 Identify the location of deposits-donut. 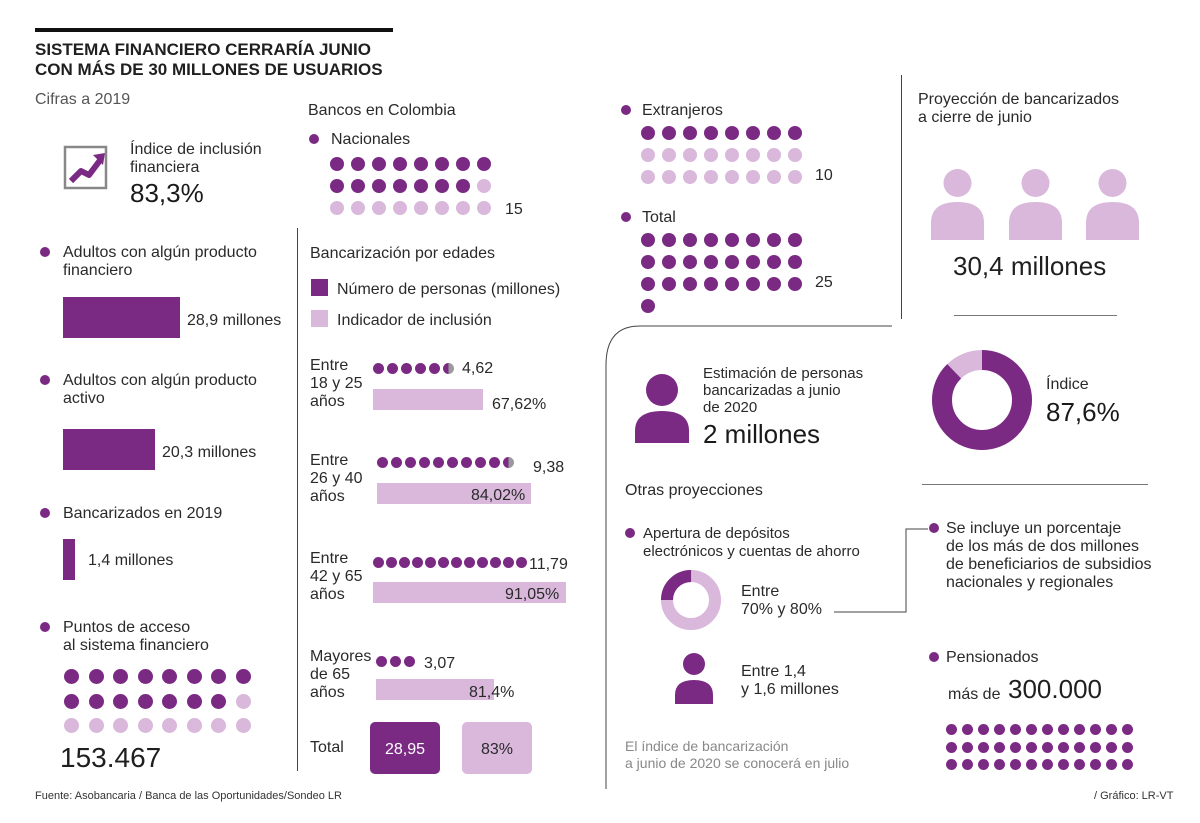
(691, 600).